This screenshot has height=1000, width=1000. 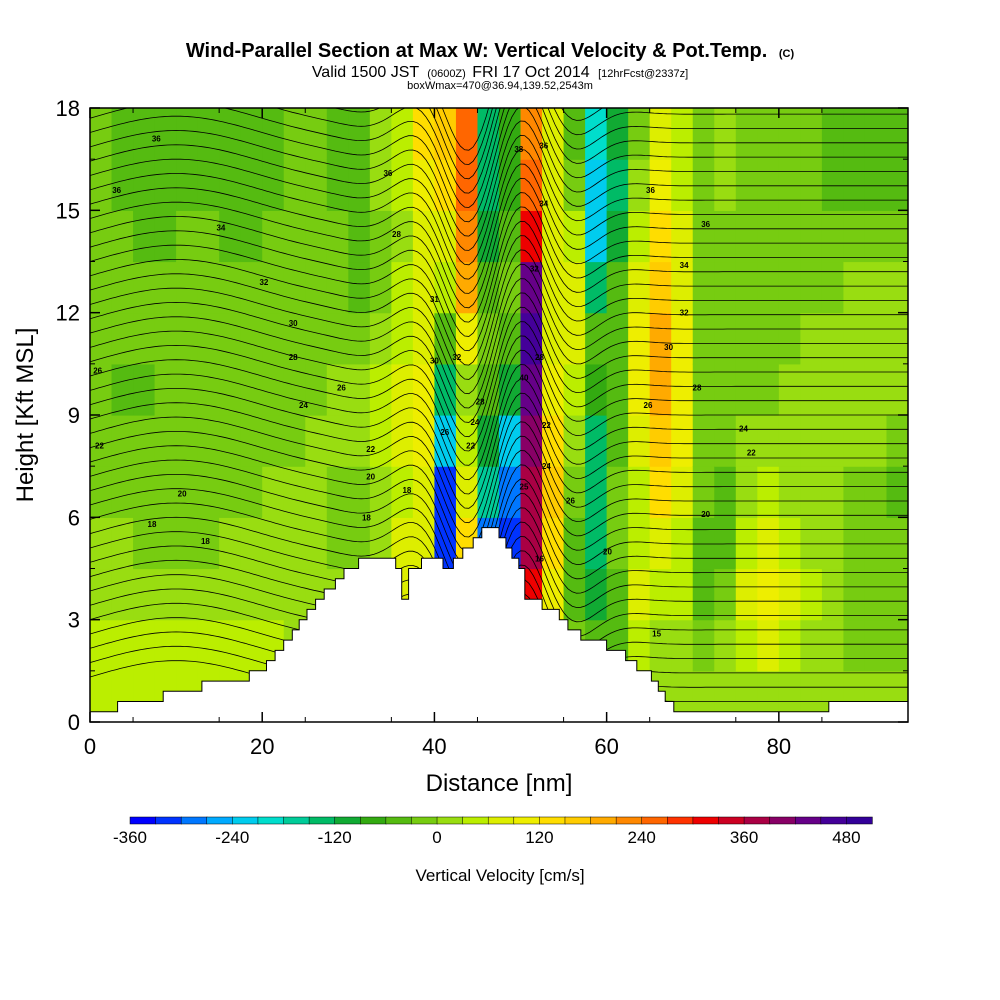 What do you see at coordinates (68, 210) in the screenshot?
I see `y-tick-label: 15` at bounding box center [68, 210].